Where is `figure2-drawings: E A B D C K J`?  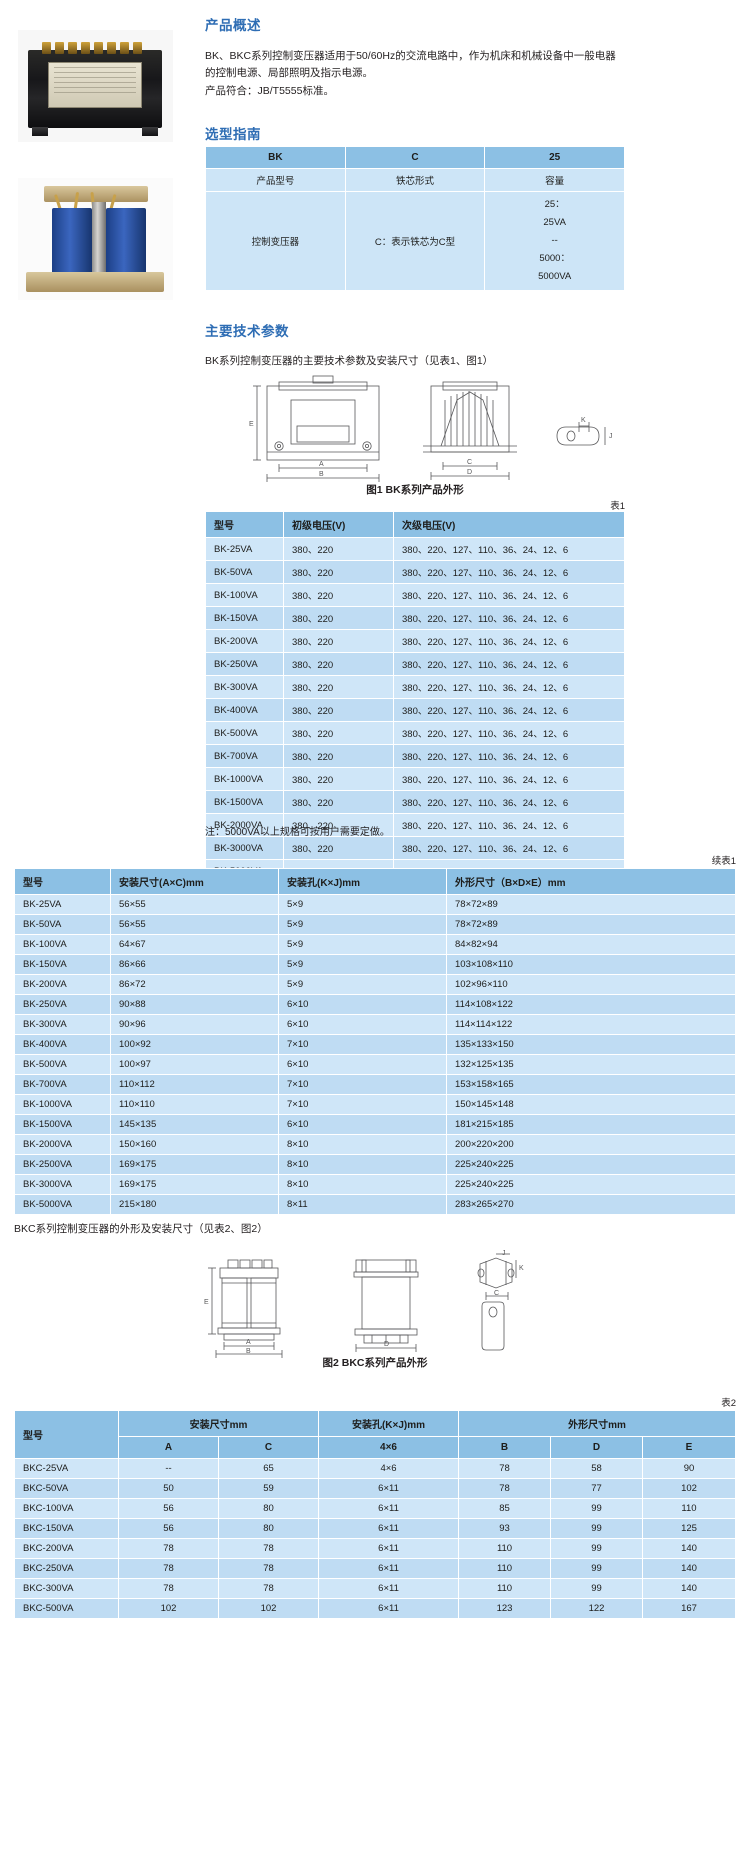
figure2-drawings: E A B D C K J is located at coordinates (375, 1303).